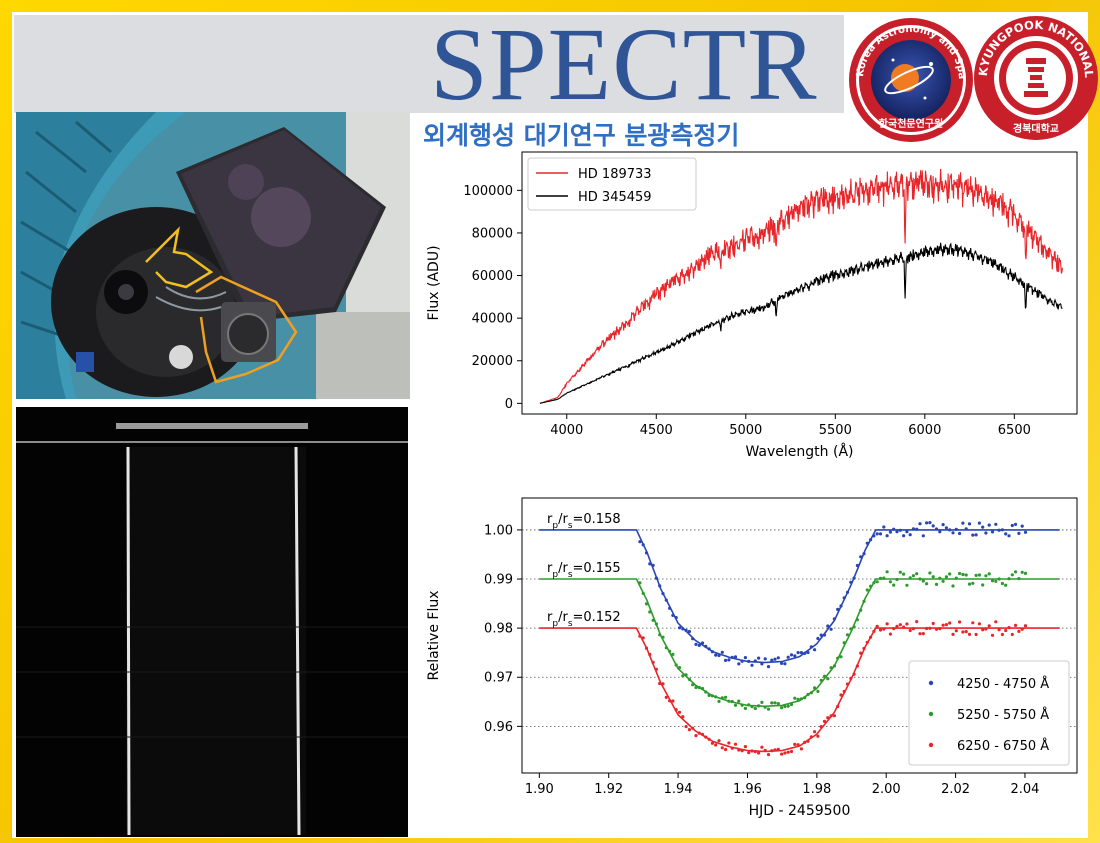  What do you see at coordinates (615, 197) in the screenshot?
I see `spectrum-legend-label: HD 345459` at bounding box center [615, 197].